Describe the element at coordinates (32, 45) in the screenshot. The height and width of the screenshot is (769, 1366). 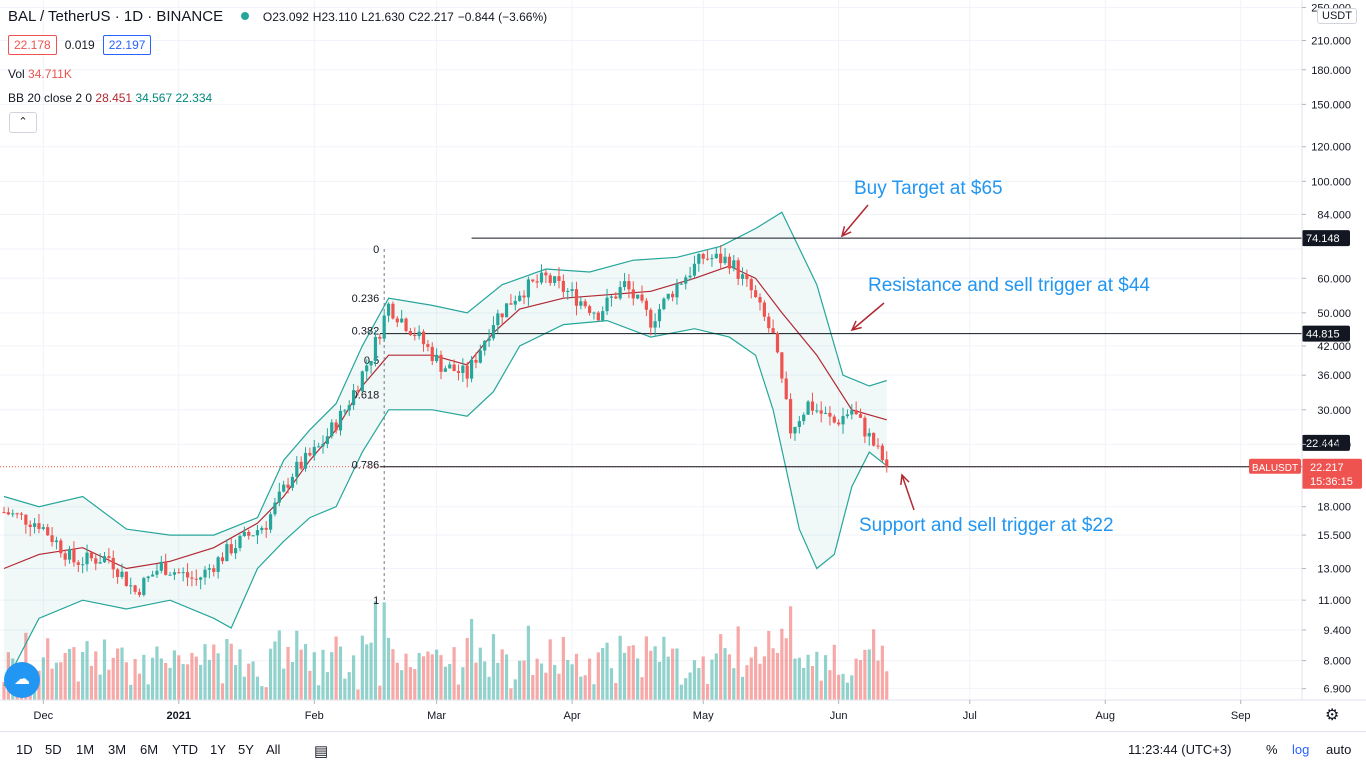
I see `sell-price-button: 22.178` at that location.